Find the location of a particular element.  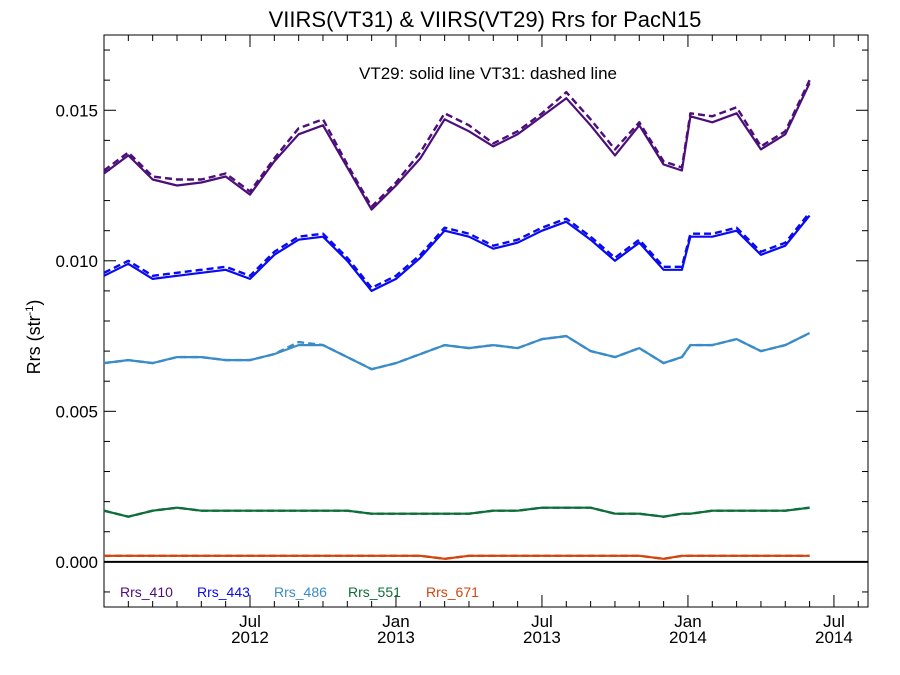

chart-title: VIIRS(VT31) & VIIRS(VT29) Rrs for PacN15 is located at coordinates (485, 19).